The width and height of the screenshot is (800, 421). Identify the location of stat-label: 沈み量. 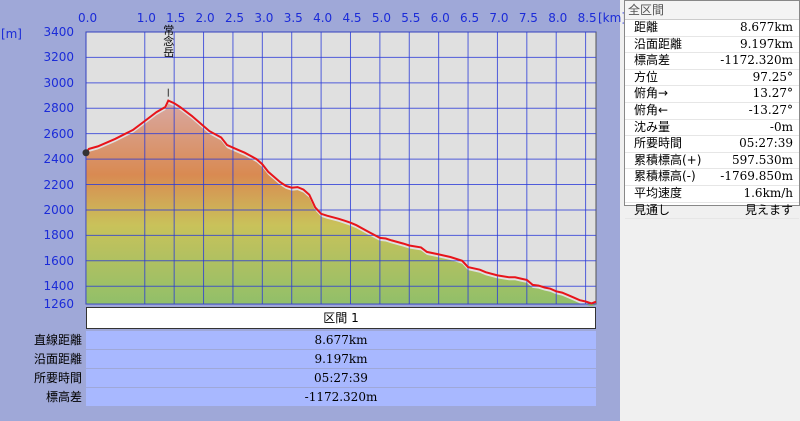
(652, 126).